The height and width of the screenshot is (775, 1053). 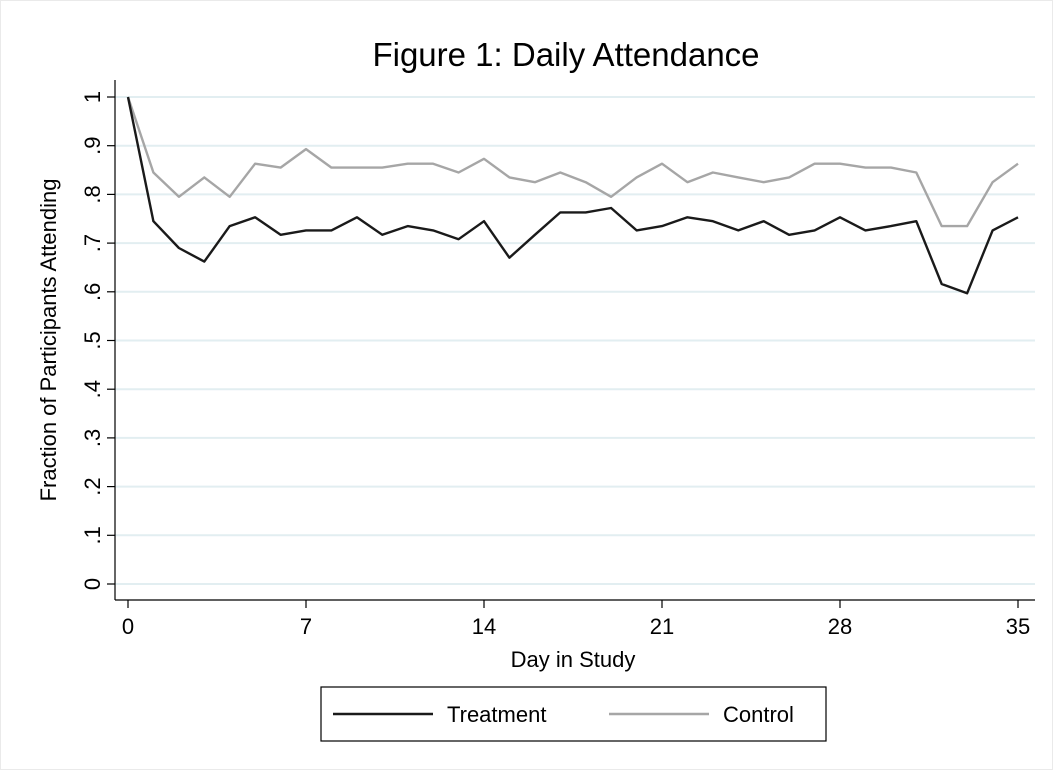 I want to click on y-tick-label: .2, so click(x=92, y=486).